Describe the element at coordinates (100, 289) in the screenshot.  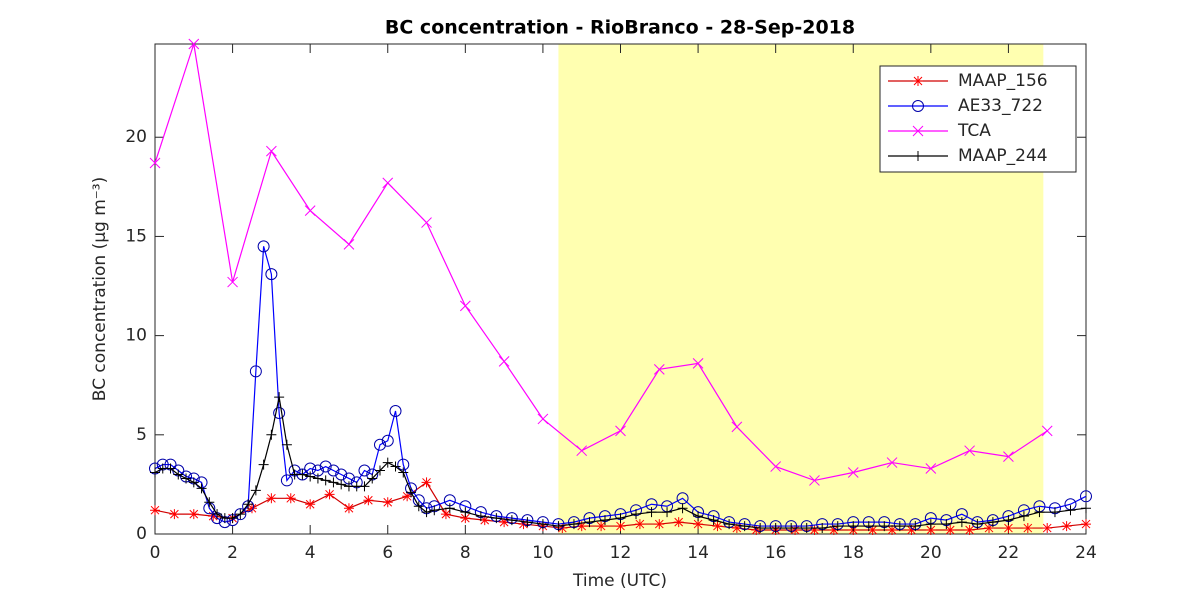
I see `y-axis-label: BC concentration (μg m⁻³)` at that location.